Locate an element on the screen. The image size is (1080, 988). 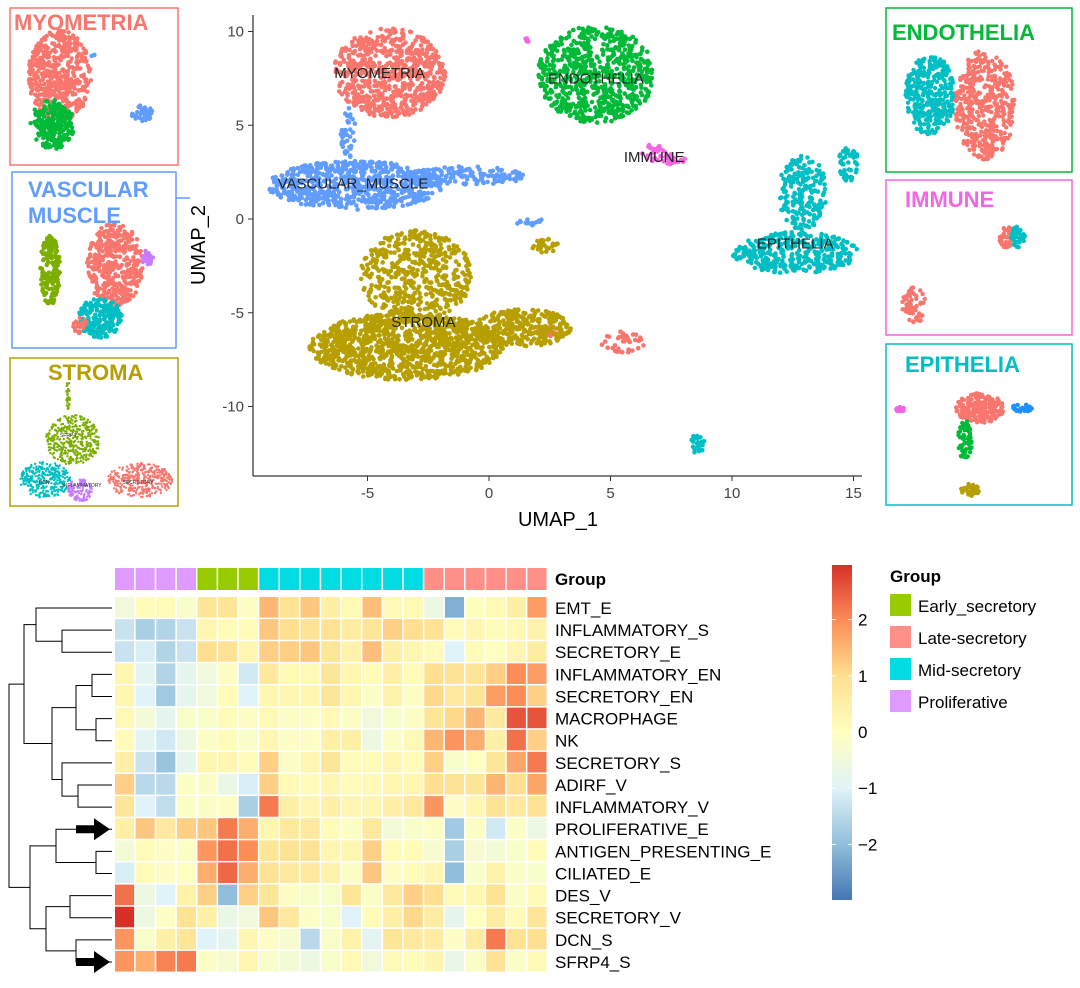
inset-title: IMMUNE is located at coordinates (949, 199).